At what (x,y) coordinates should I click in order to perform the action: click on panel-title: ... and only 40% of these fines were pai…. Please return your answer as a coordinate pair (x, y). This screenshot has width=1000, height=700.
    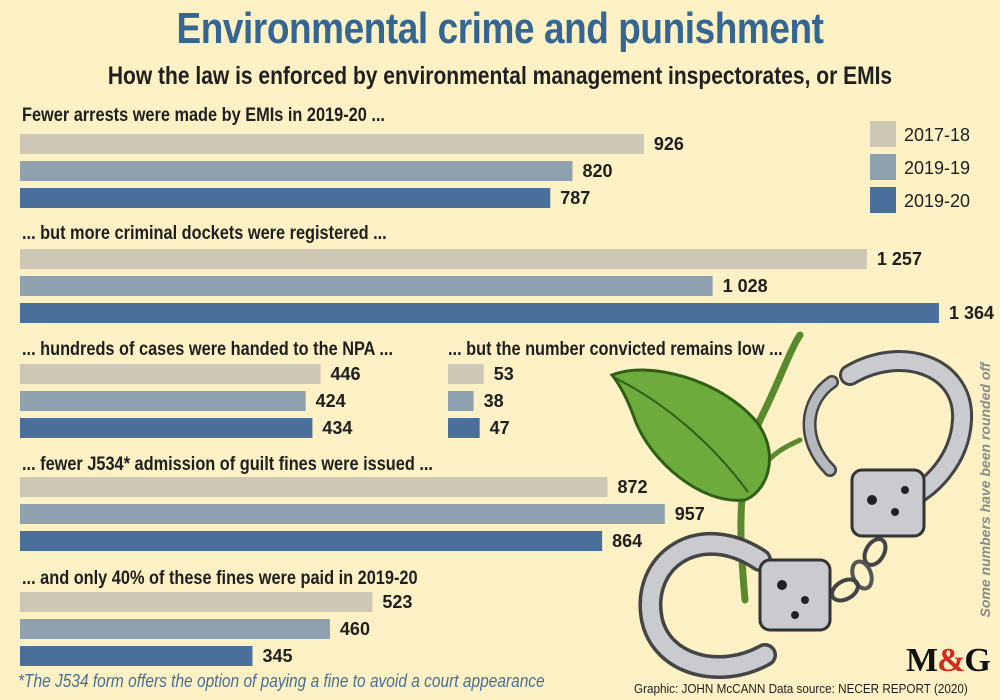
    Looking at the image, I should click on (220, 577).